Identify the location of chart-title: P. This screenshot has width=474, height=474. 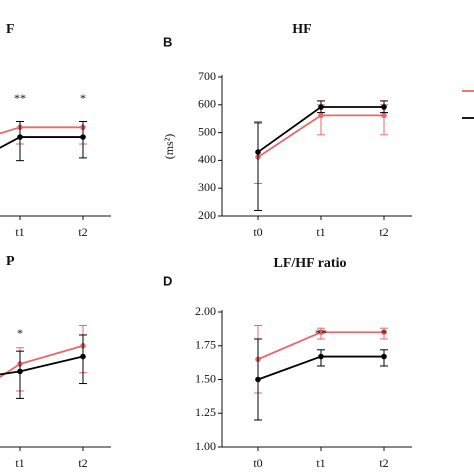
(10, 261).